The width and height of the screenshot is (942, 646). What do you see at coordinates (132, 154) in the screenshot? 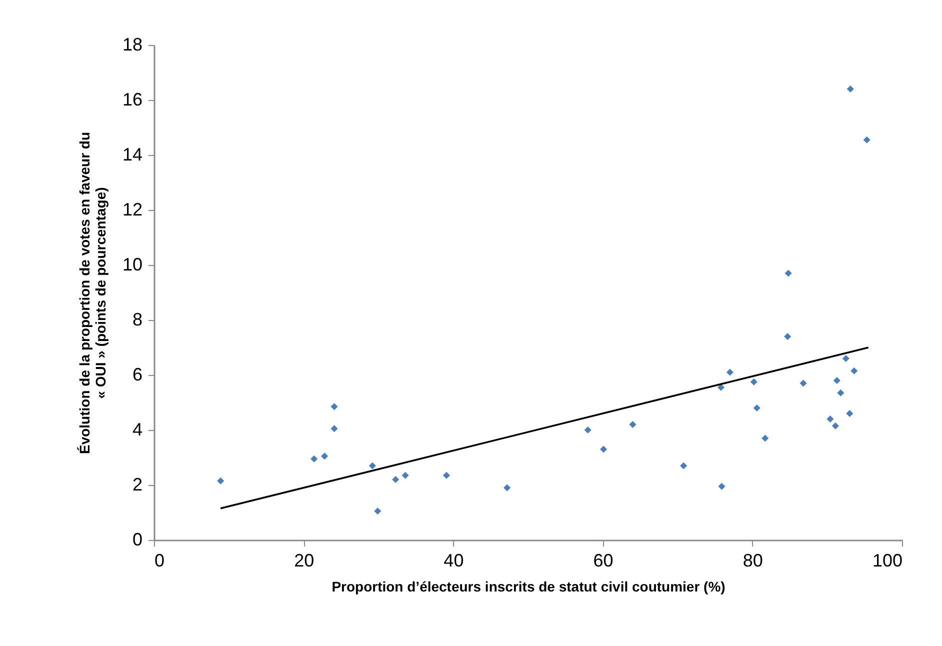
I see `y-tick-label: 14` at bounding box center [132, 154].